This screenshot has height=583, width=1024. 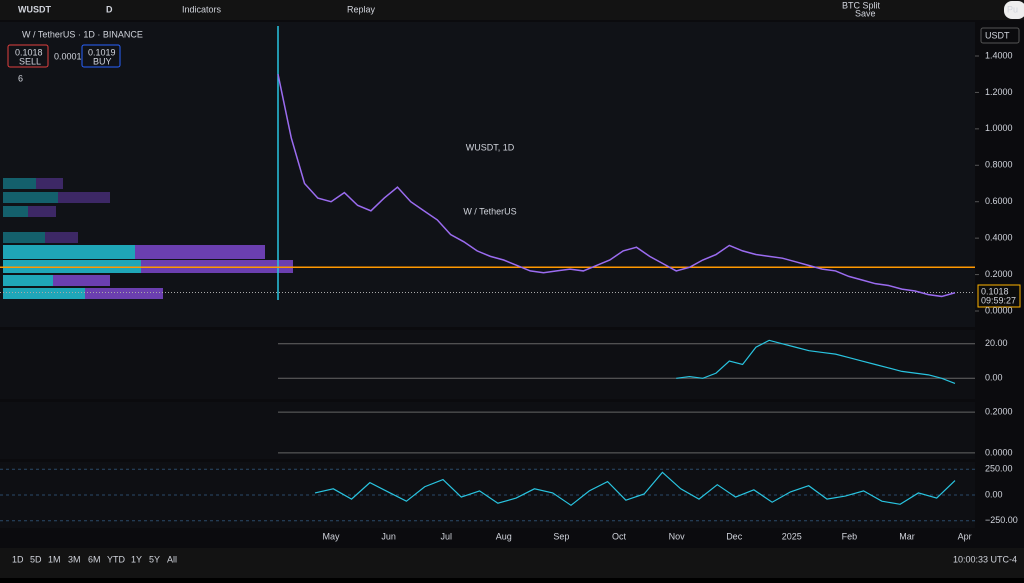 I want to click on currency-button, so click(x=1000, y=35).